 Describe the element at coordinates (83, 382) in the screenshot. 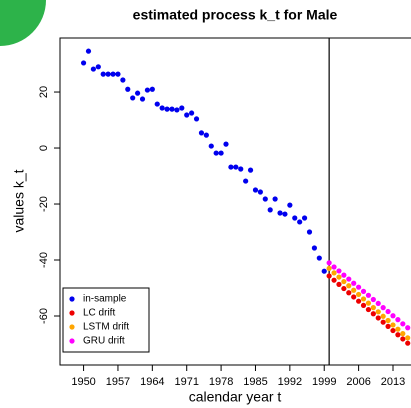

I see `x-tick-label: 1950` at that location.